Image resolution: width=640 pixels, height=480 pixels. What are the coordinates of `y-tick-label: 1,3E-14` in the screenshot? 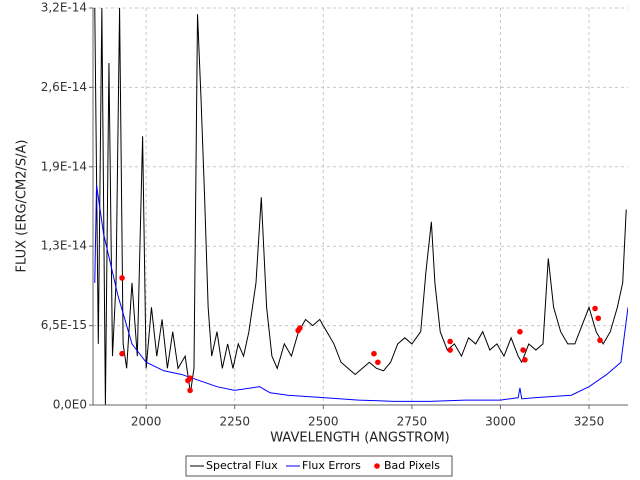 It's located at (64, 246).